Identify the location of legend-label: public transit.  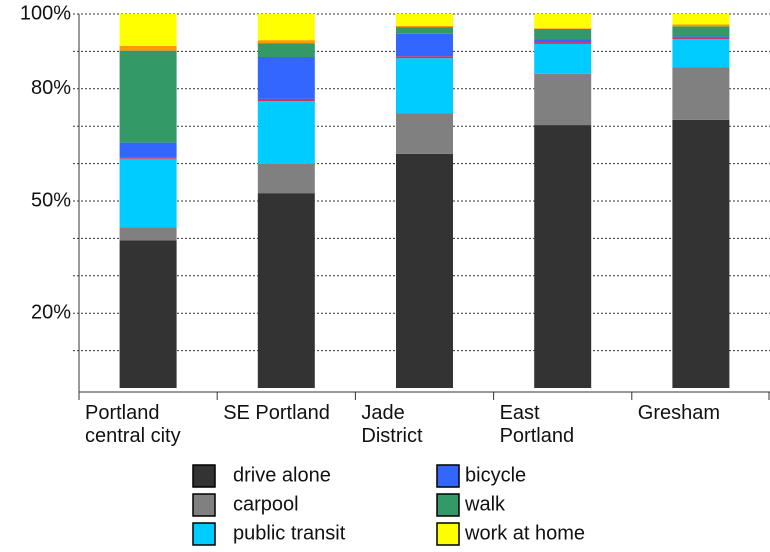
(289, 533).